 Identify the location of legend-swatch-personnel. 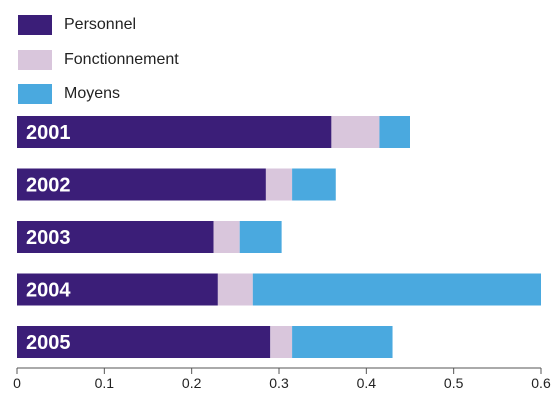
(35, 25).